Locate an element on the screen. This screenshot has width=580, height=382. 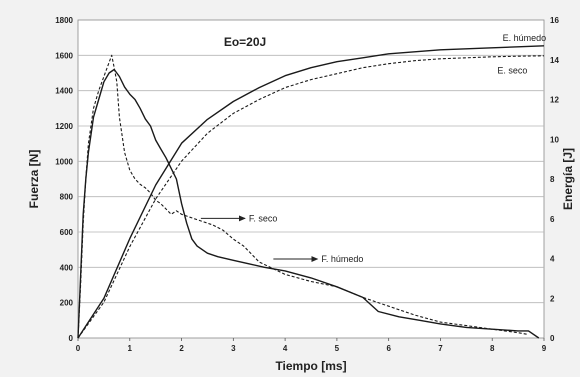
chart-title: Eo=20J is located at coordinates (245, 42).